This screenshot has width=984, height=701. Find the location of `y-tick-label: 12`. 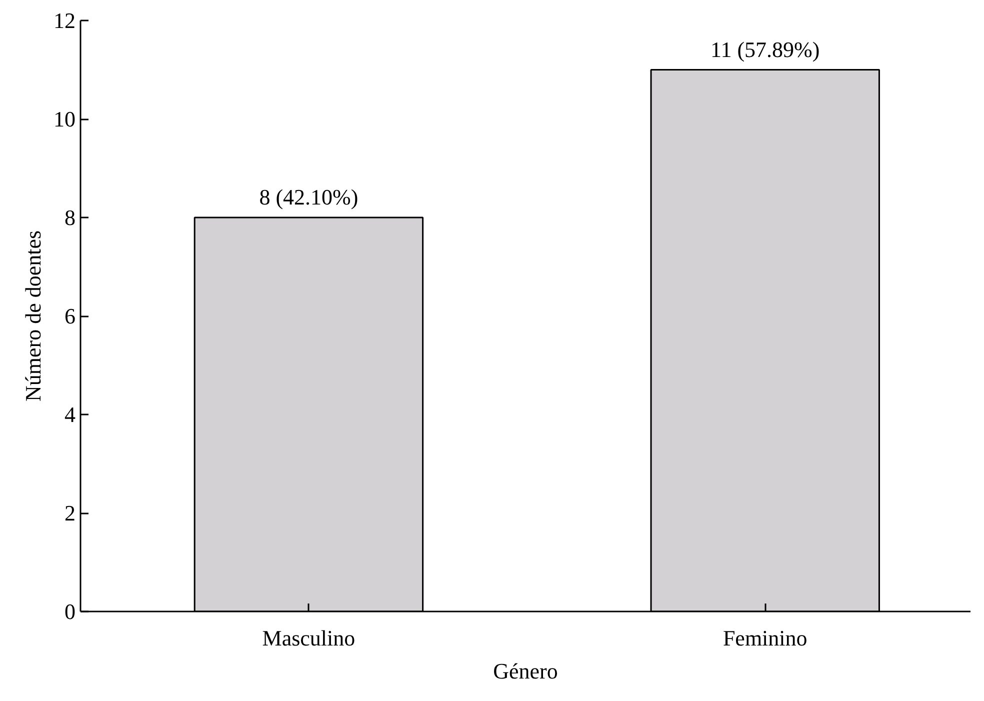

y-tick-label: 12 is located at coordinates (65, 20).